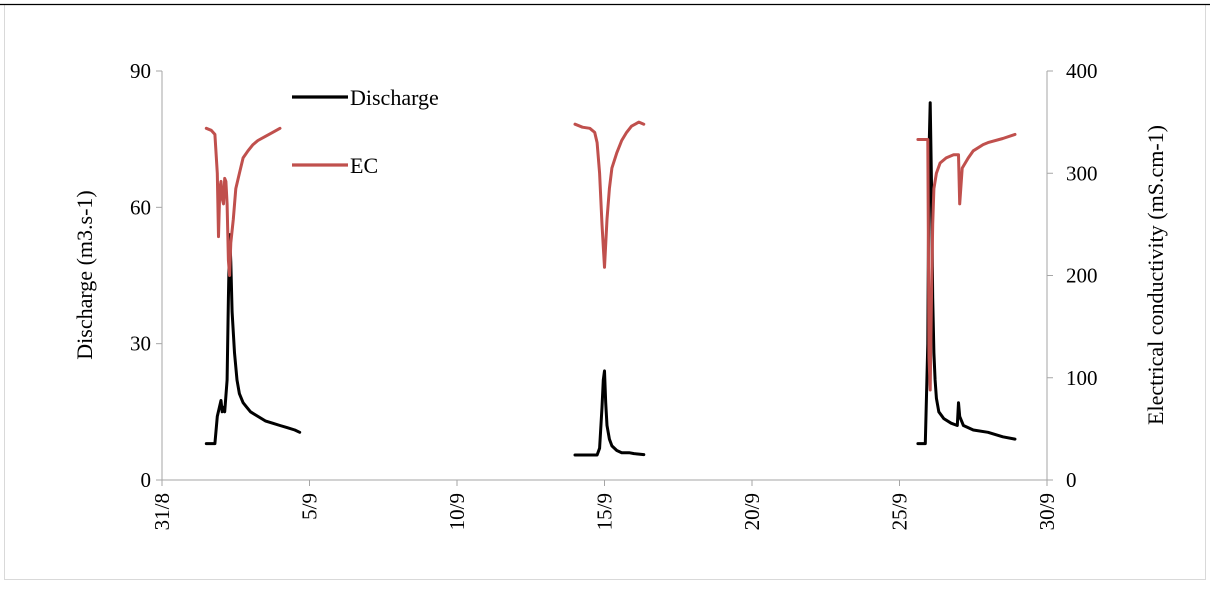 This screenshot has height=590, width=1210. What do you see at coordinates (84, 274) in the screenshot?
I see `y-left-axis-title: Discharge (m3.s-1)` at bounding box center [84, 274].